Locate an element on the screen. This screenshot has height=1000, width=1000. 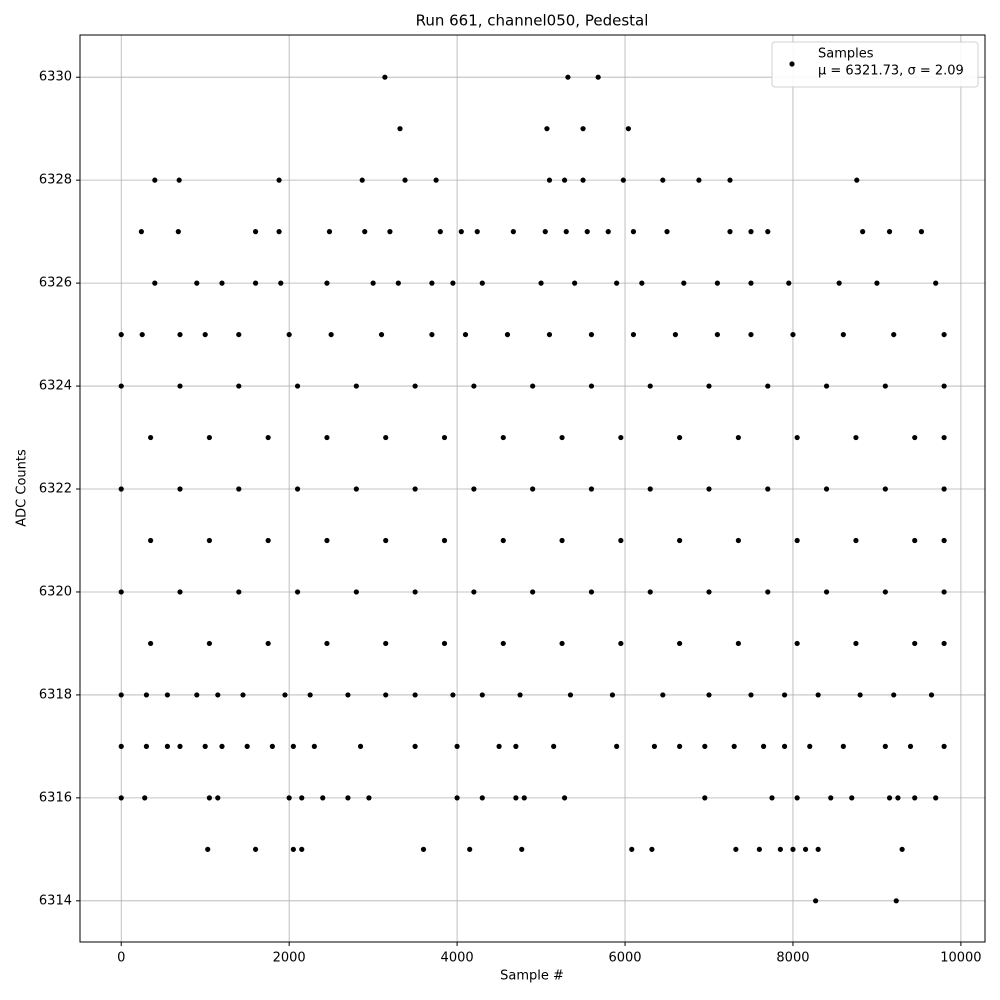
y-tick-label: 6326 is located at coordinates (55, 283).